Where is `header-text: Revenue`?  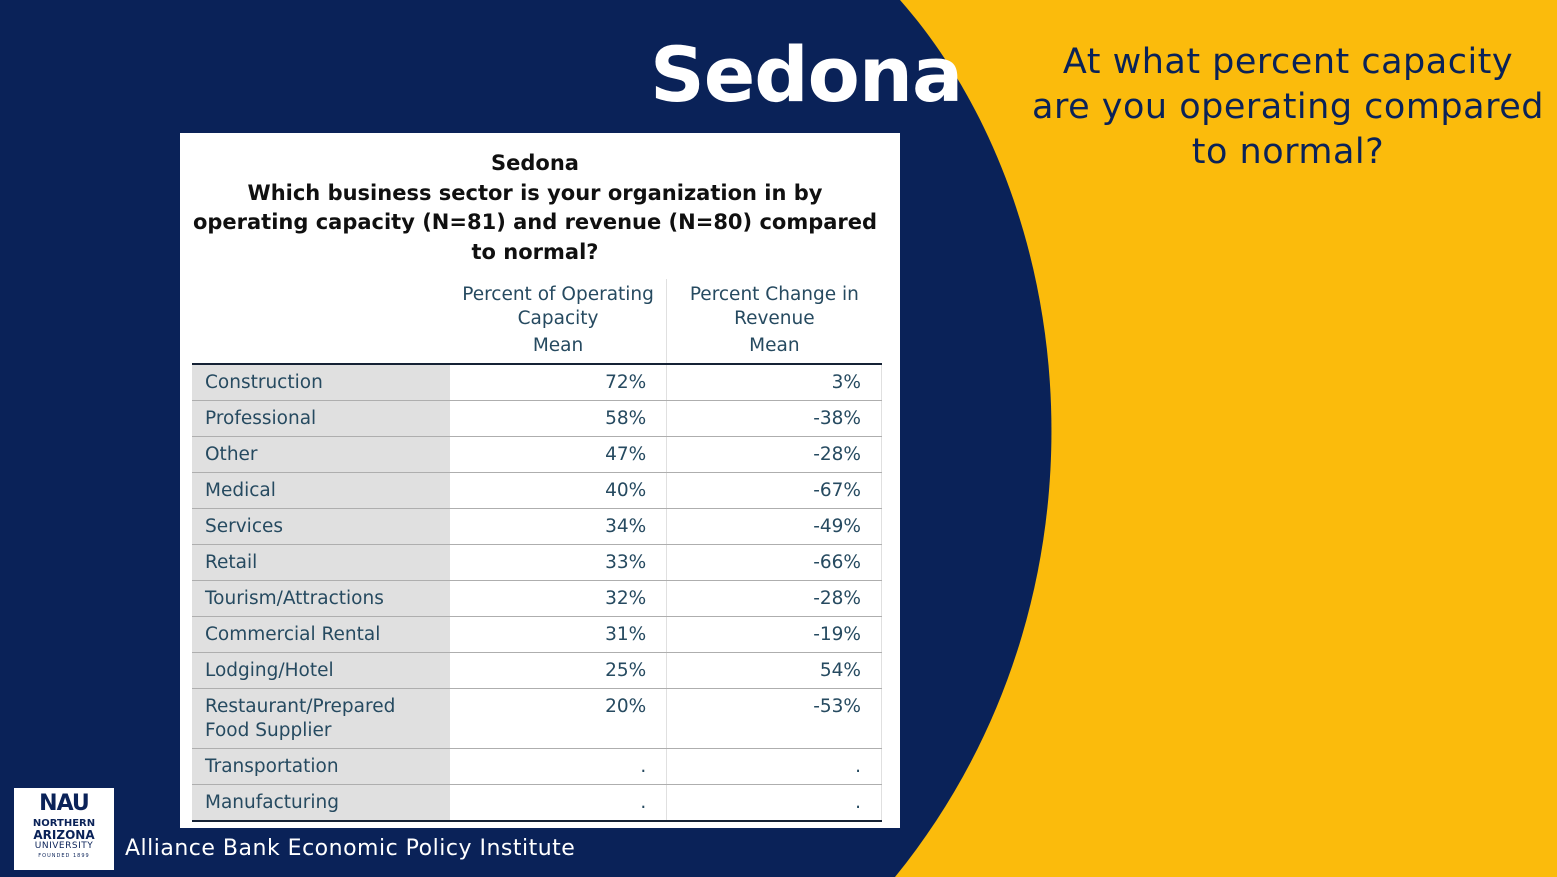
header-text: Revenue is located at coordinates (774, 318).